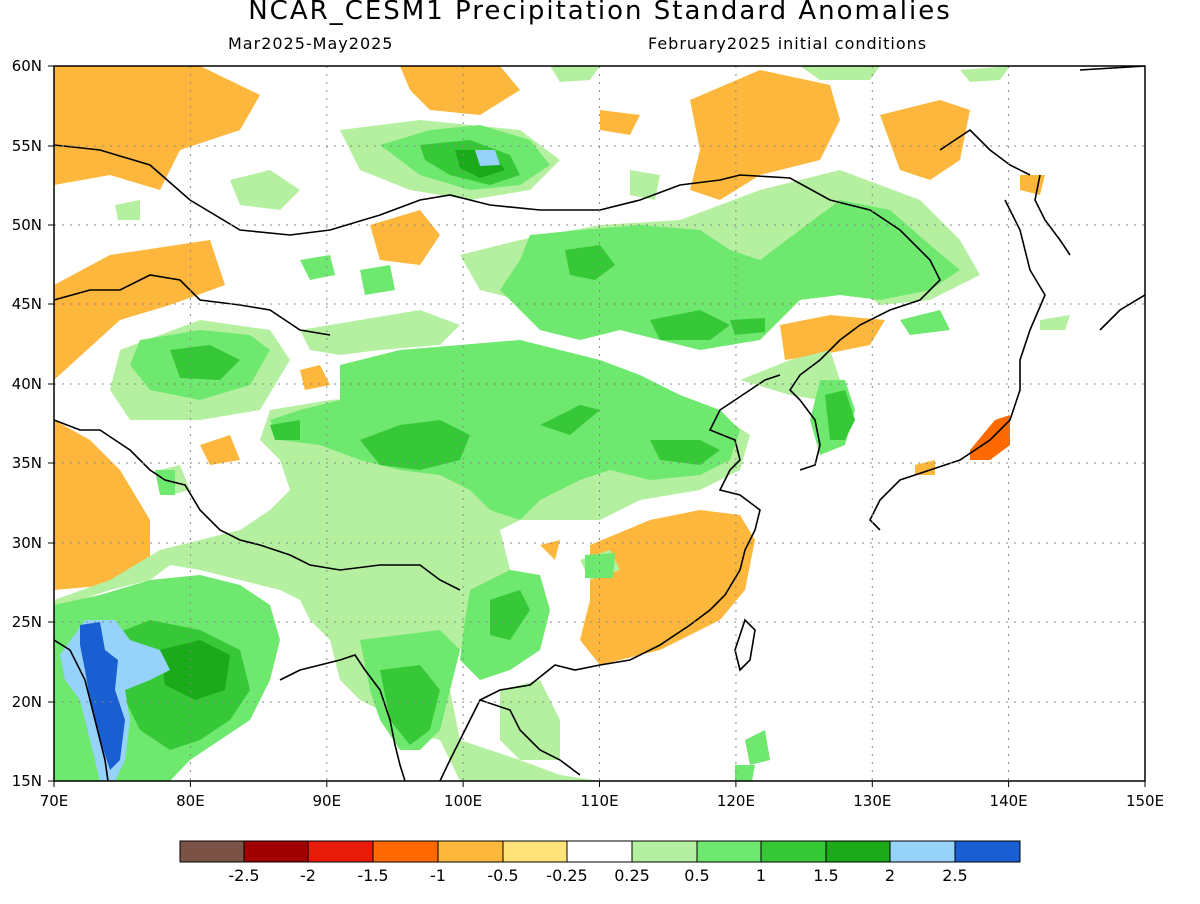 This screenshot has height=904, width=1200. I want to click on colorbar-label: -0.5, so click(502, 875).